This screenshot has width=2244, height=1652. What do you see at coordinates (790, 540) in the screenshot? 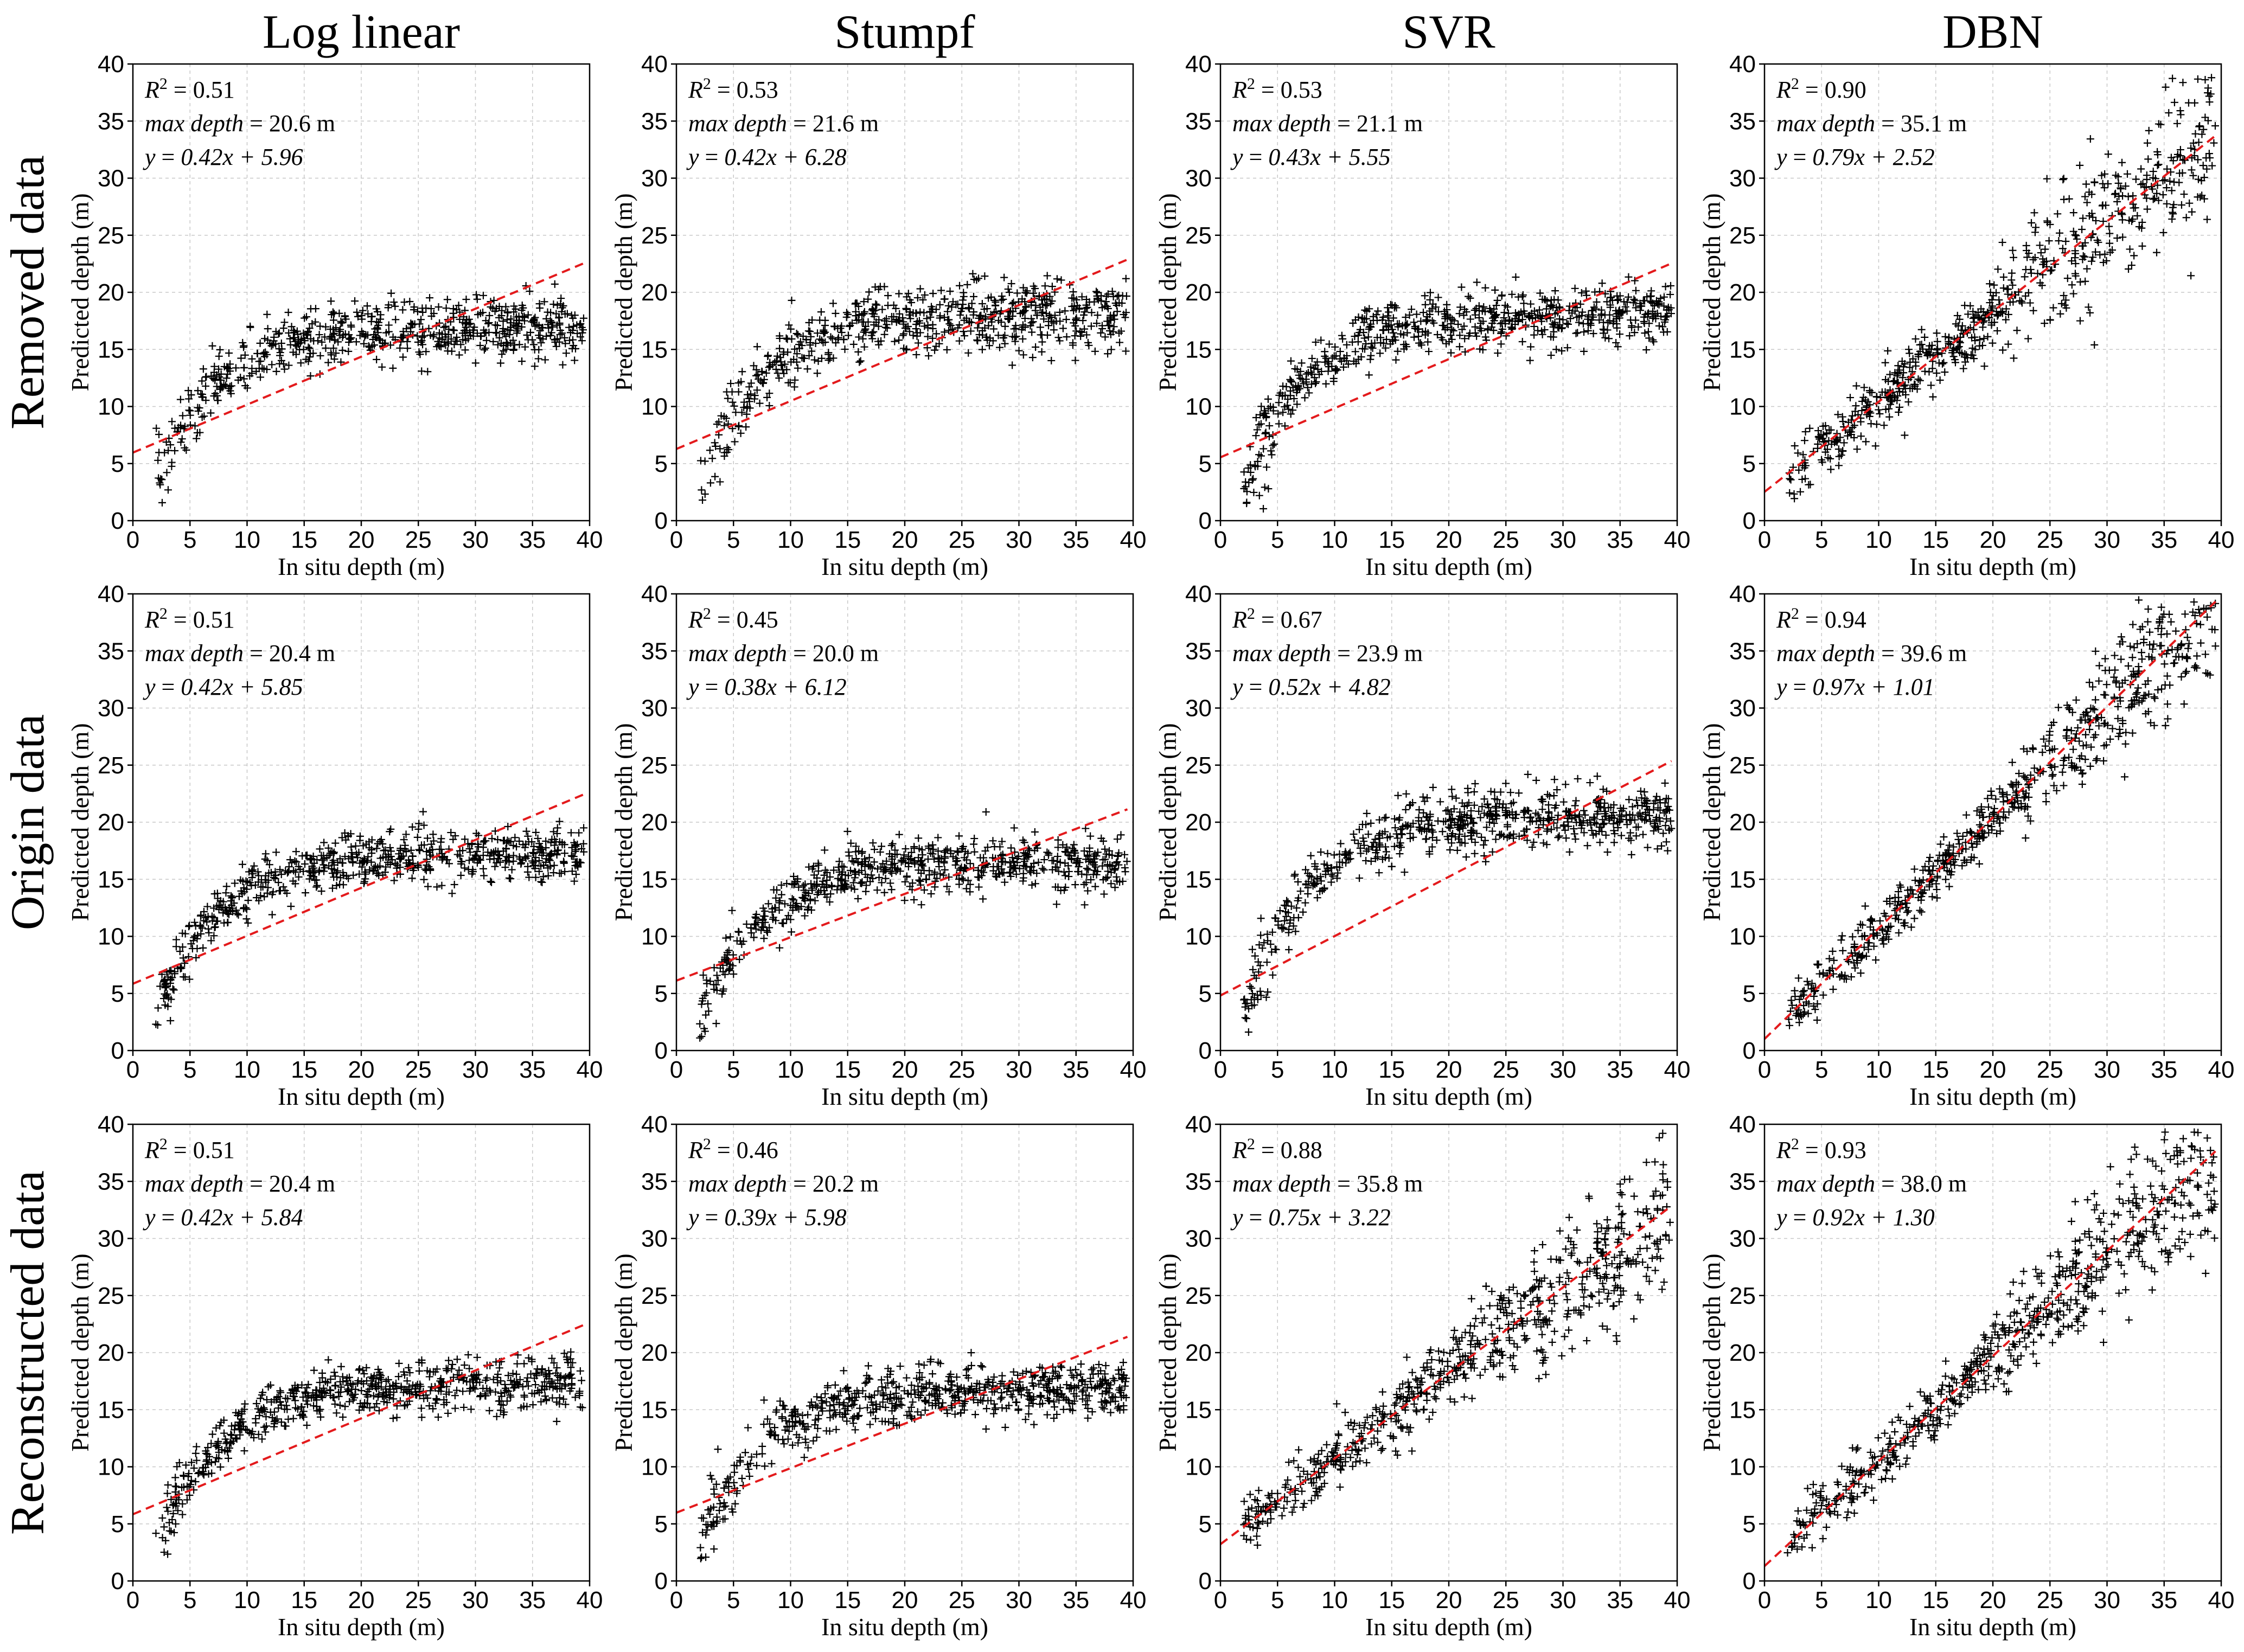
I see `x-tick-label: 10` at bounding box center [790, 540].